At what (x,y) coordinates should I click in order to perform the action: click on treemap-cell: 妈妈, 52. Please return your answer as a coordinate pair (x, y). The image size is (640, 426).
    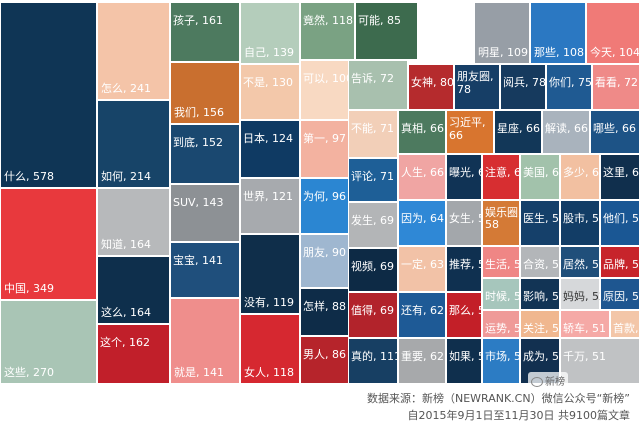
    Looking at the image, I should click on (583, 294).